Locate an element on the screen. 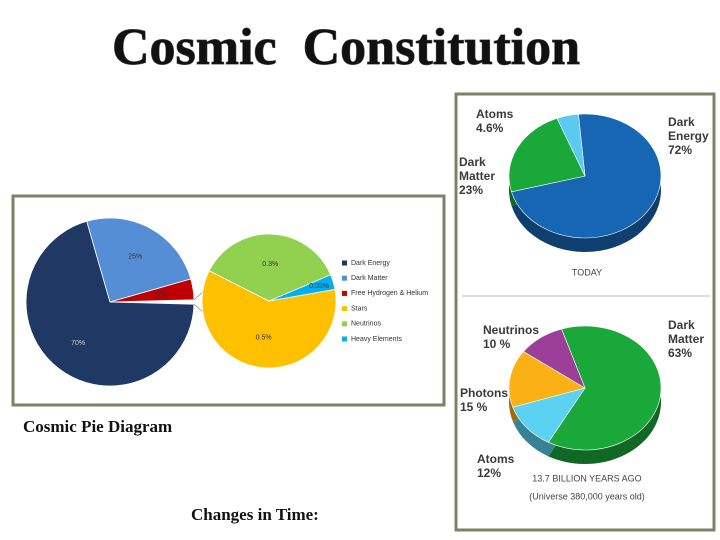 The height and width of the screenshot is (540, 720). legend-label: Dark Matter is located at coordinates (369, 278).